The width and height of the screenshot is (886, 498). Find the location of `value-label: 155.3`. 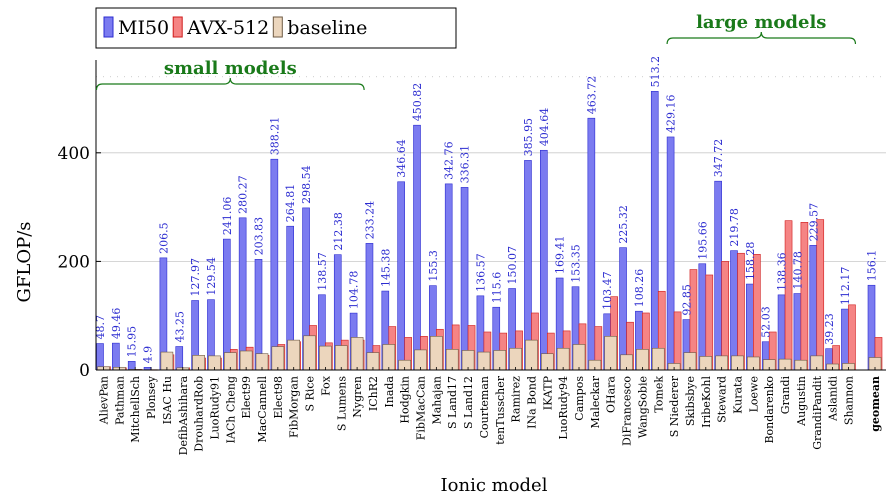

value-label: 155.3 is located at coordinates (433, 266).